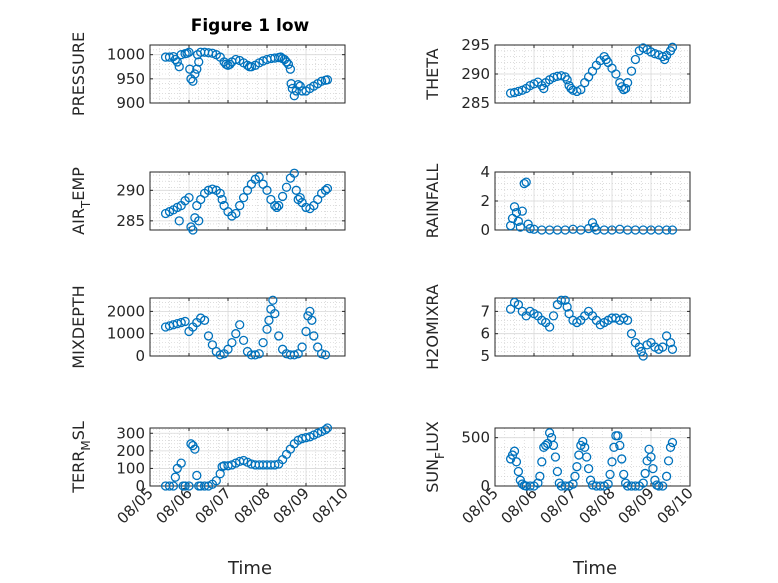 The width and height of the screenshot is (778, 583). I want to click on y-tick-label: 2, so click(485, 201).